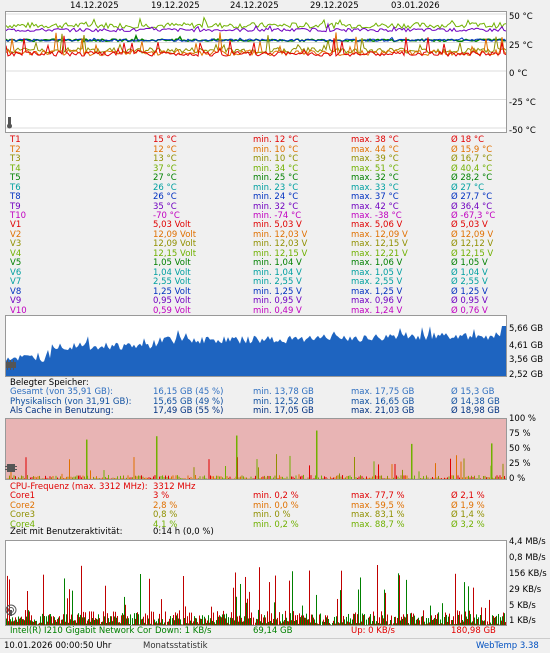 Image resolution: width=550 pixels, height=653 pixels. I want to click on network-down-total: 69,14 GB, so click(273, 631).